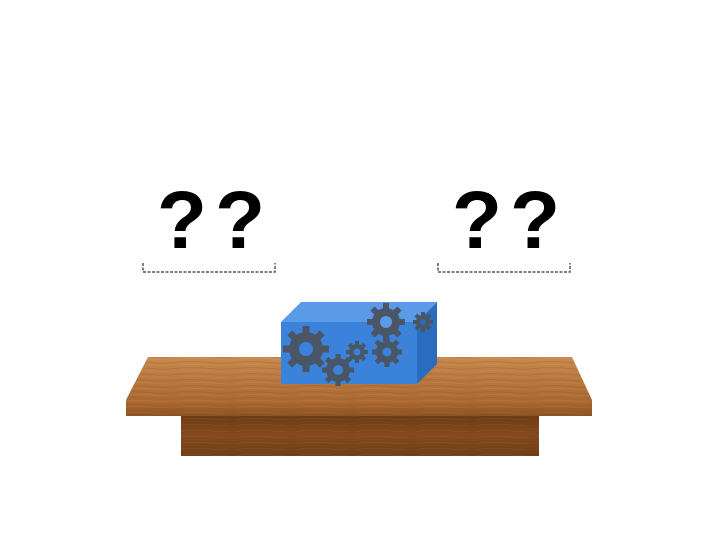 The width and height of the screenshot is (720, 540). Describe the element at coordinates (209, 268) in the screenshot. I see `left-blank-bracket` at that location.